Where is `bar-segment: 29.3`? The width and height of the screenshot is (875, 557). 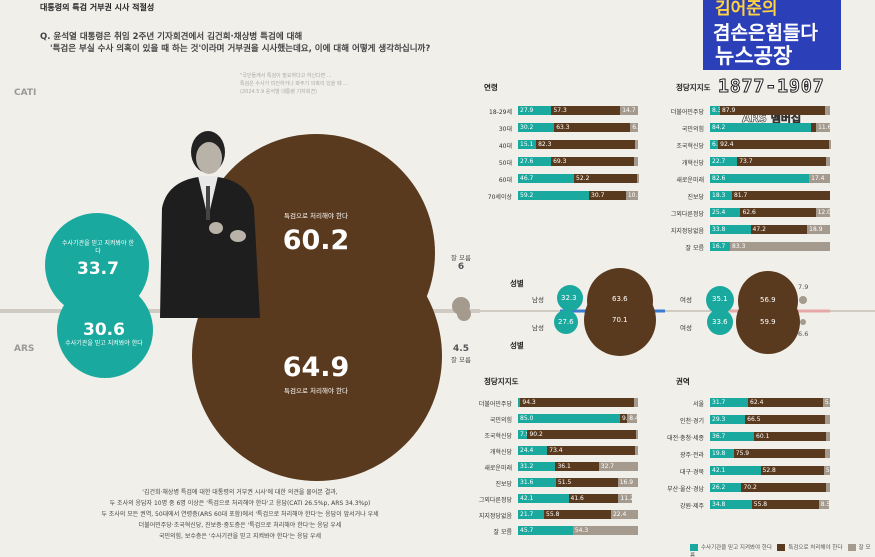
bar-segment: 29.3 is located at coordinates (728, 419).